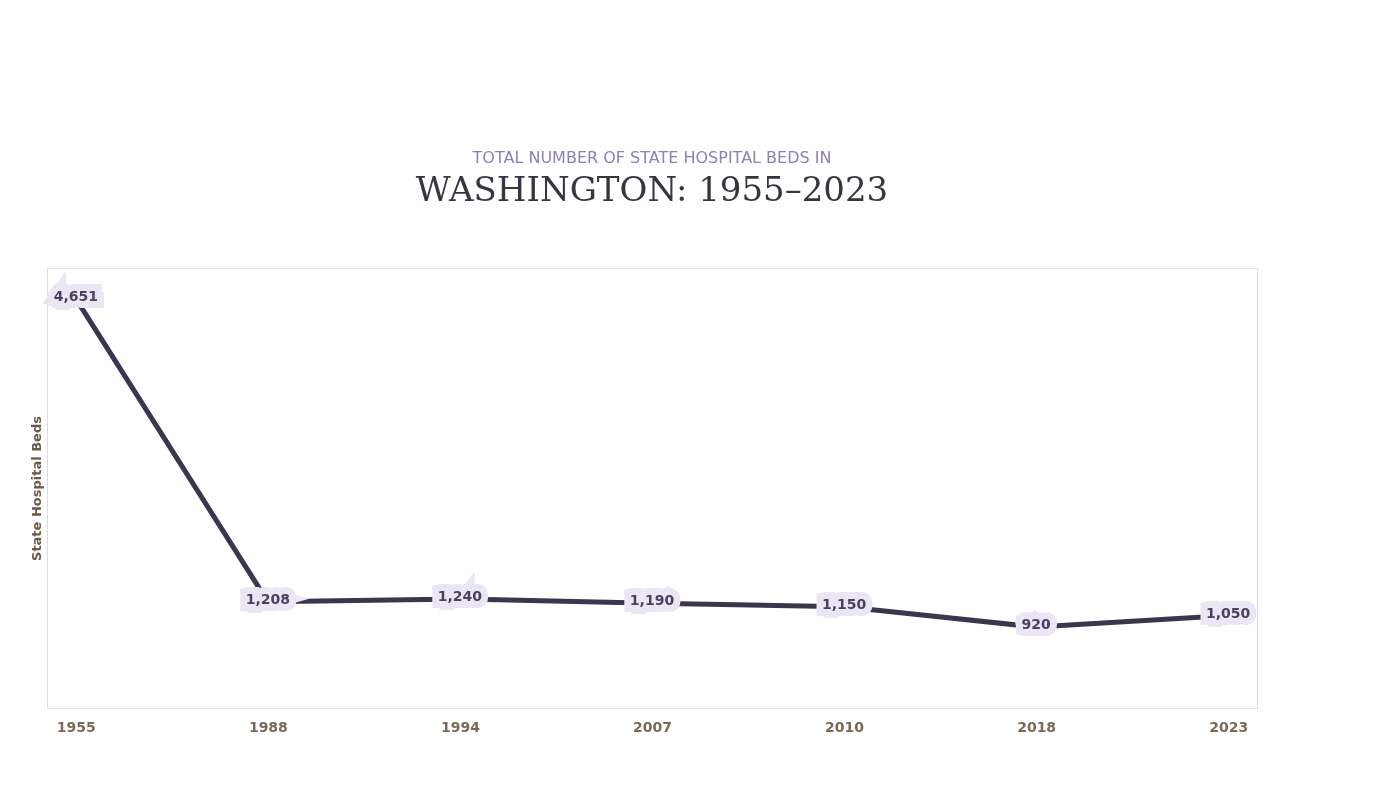  I want to click on data-label: 4,651, so click(75, 295).